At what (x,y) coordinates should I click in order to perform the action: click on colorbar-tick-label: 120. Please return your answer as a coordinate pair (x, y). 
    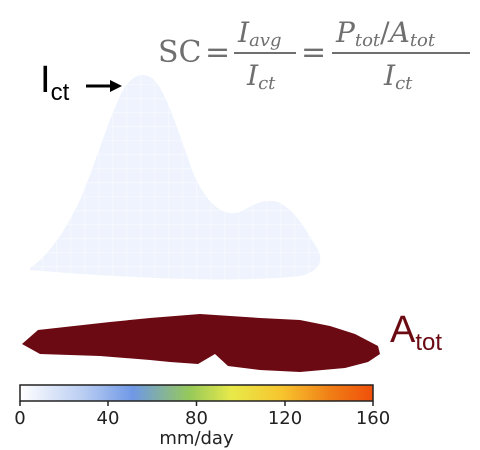
    Looking at the image, I should click on (285, 418).